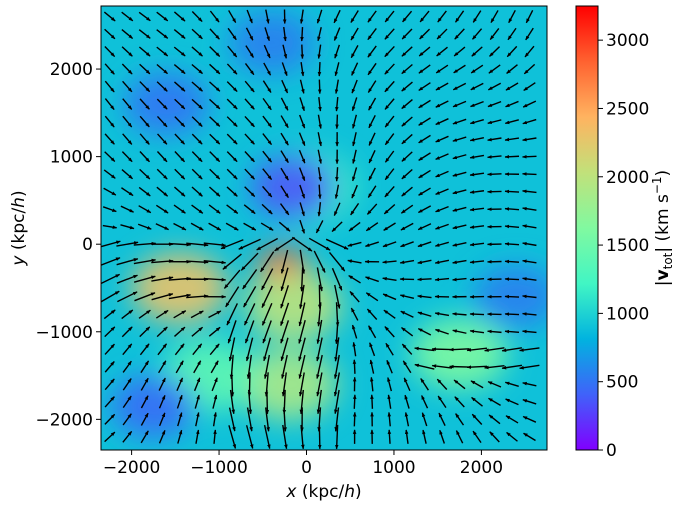  Describe the element at coordinates (19, 228) in the screenshot. I see `y-axis-label: y (kpc/h)` at that location.